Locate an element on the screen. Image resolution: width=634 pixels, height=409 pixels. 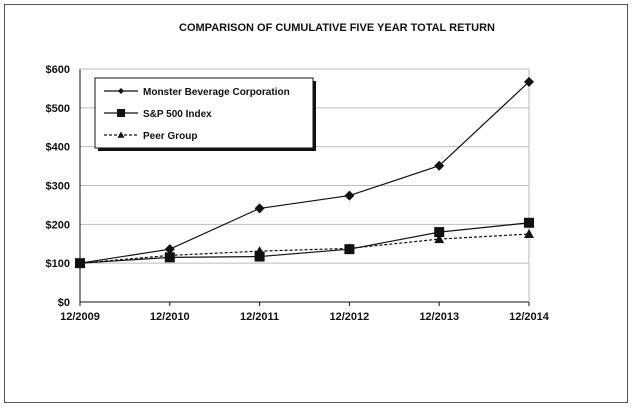
x-tick-label: 12/2012 is located at coordinates (350, 317).